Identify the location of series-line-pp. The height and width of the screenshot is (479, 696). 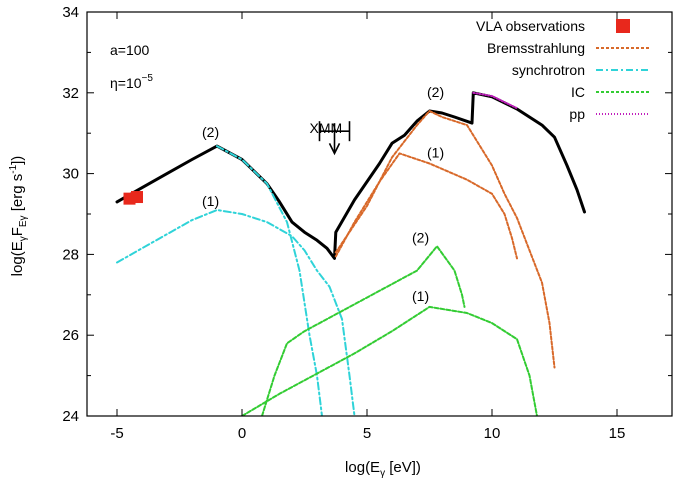
(495, 100).